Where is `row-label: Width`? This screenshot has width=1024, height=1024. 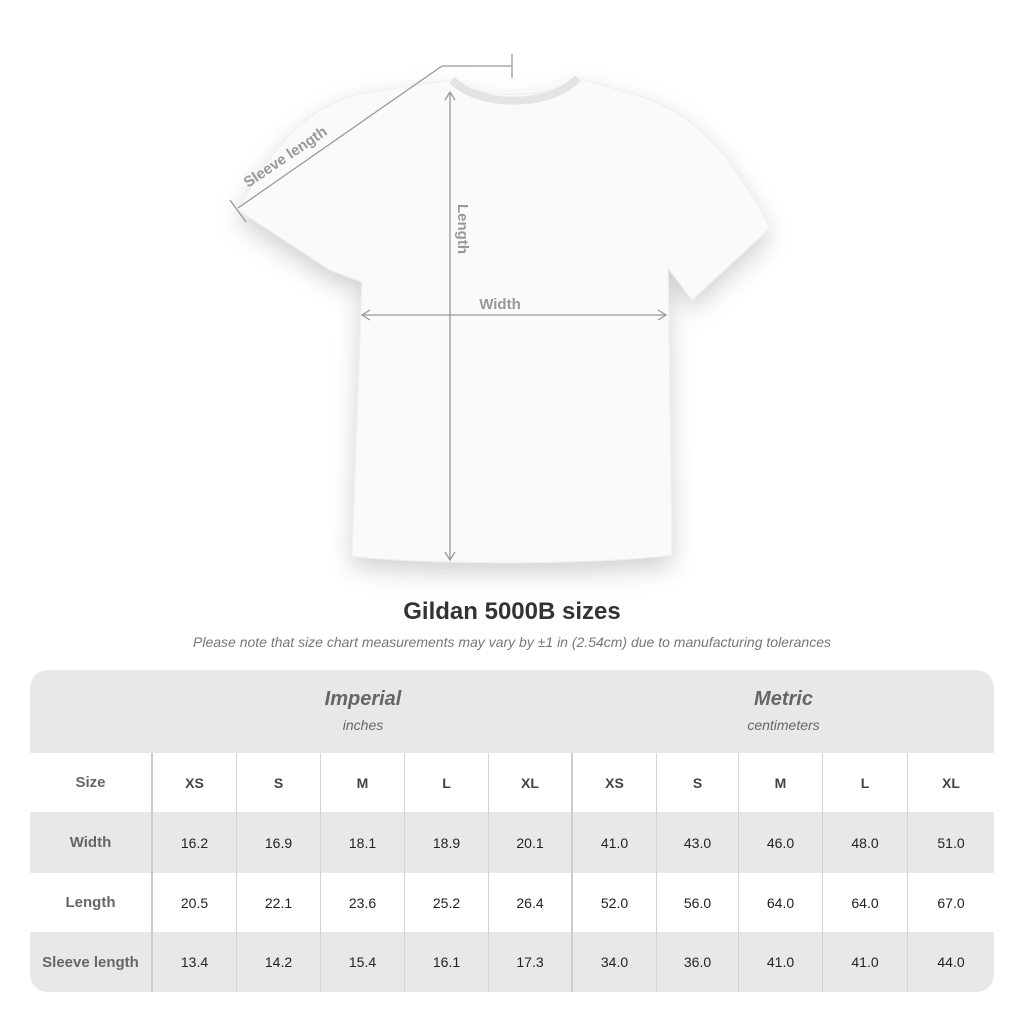
row-label: Width is located at coordinates (91, 842).